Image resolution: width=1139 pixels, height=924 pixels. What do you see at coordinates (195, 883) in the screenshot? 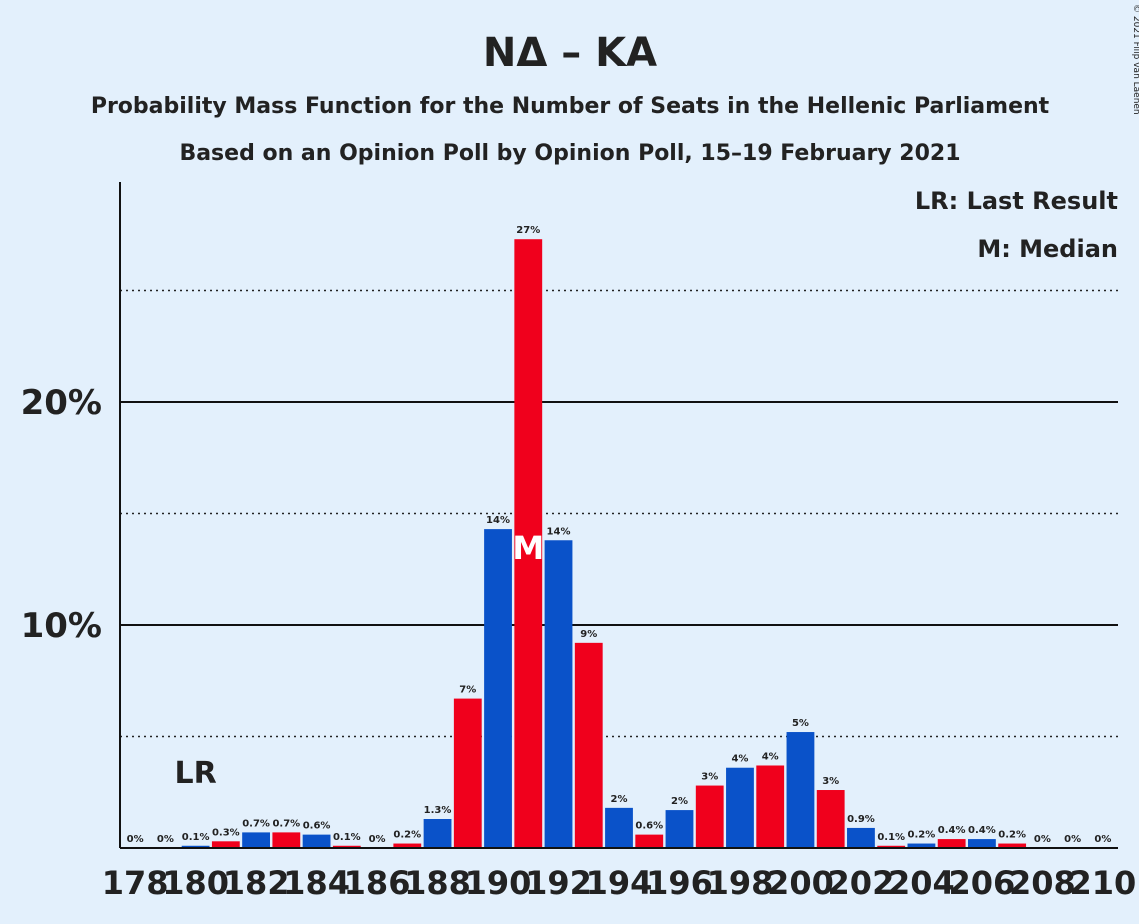
I see `x-tick-label: 180` at bounding box center [195, 883].